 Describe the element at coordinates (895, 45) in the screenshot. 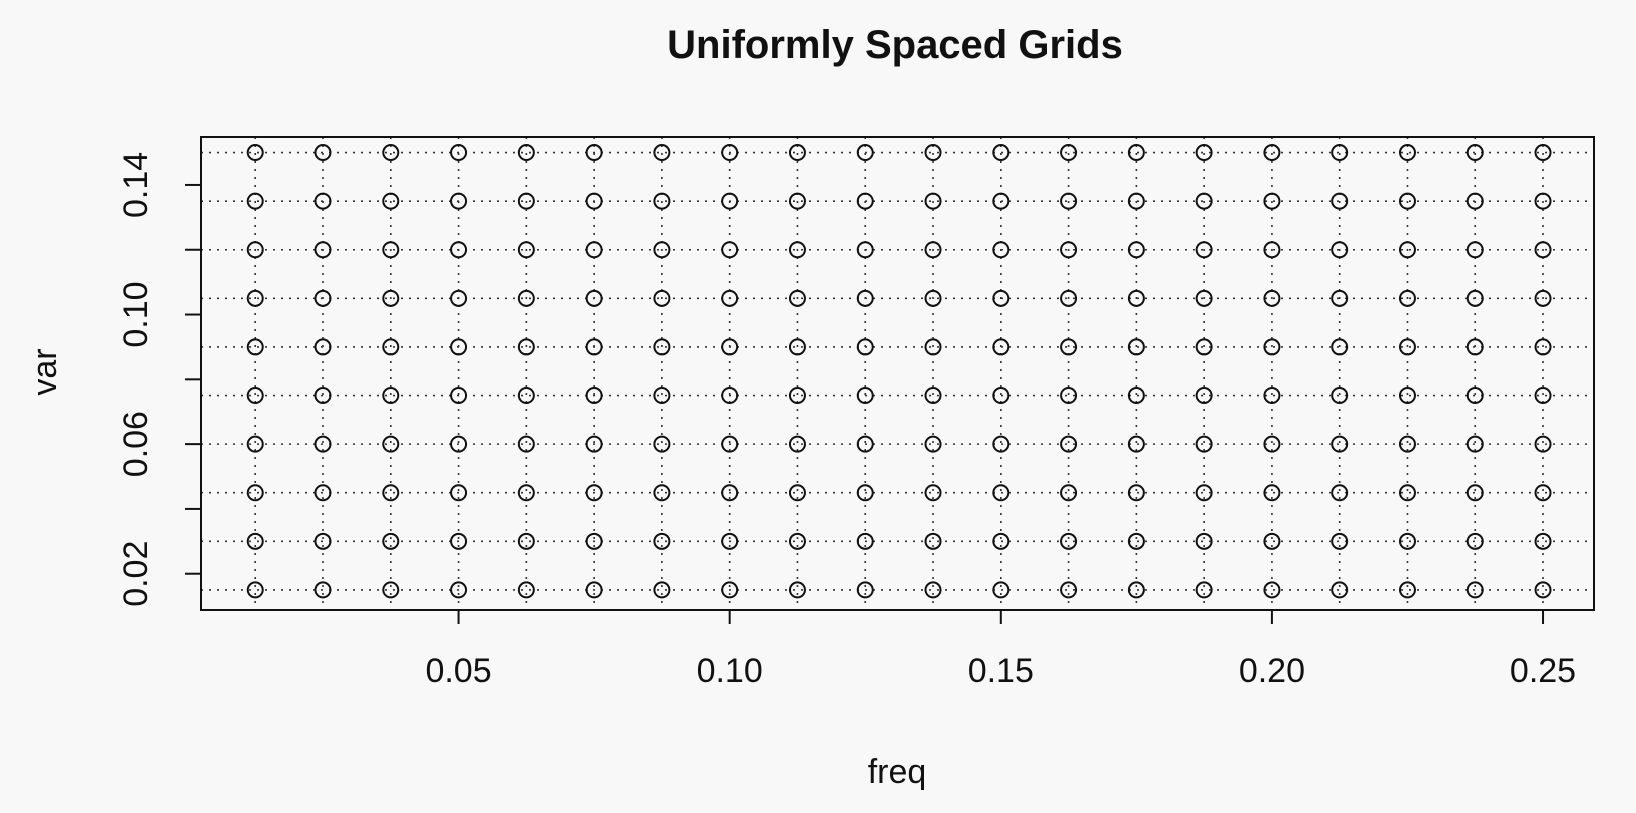

I see `chart-title: Uniformly Spaced Grids` at that location.